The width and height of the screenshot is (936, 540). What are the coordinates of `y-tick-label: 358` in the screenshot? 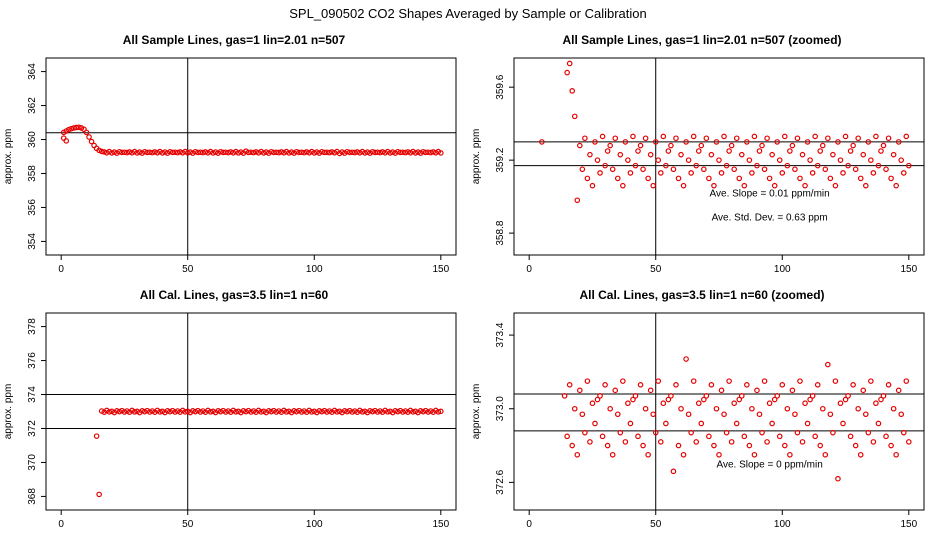 It's located at (32, 173).